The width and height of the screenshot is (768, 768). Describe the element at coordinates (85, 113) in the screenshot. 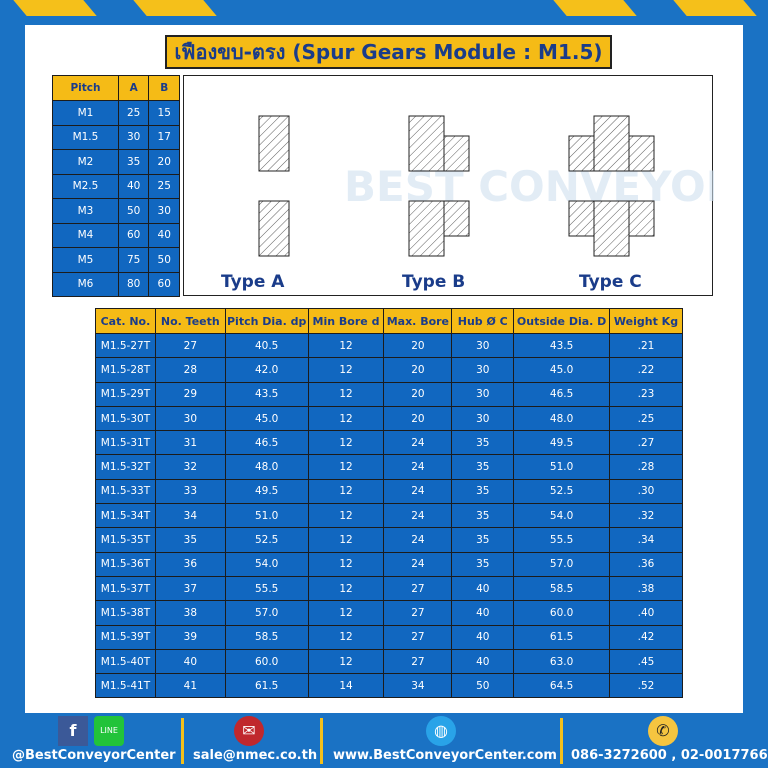

I see `table-cell: M1` at that location.